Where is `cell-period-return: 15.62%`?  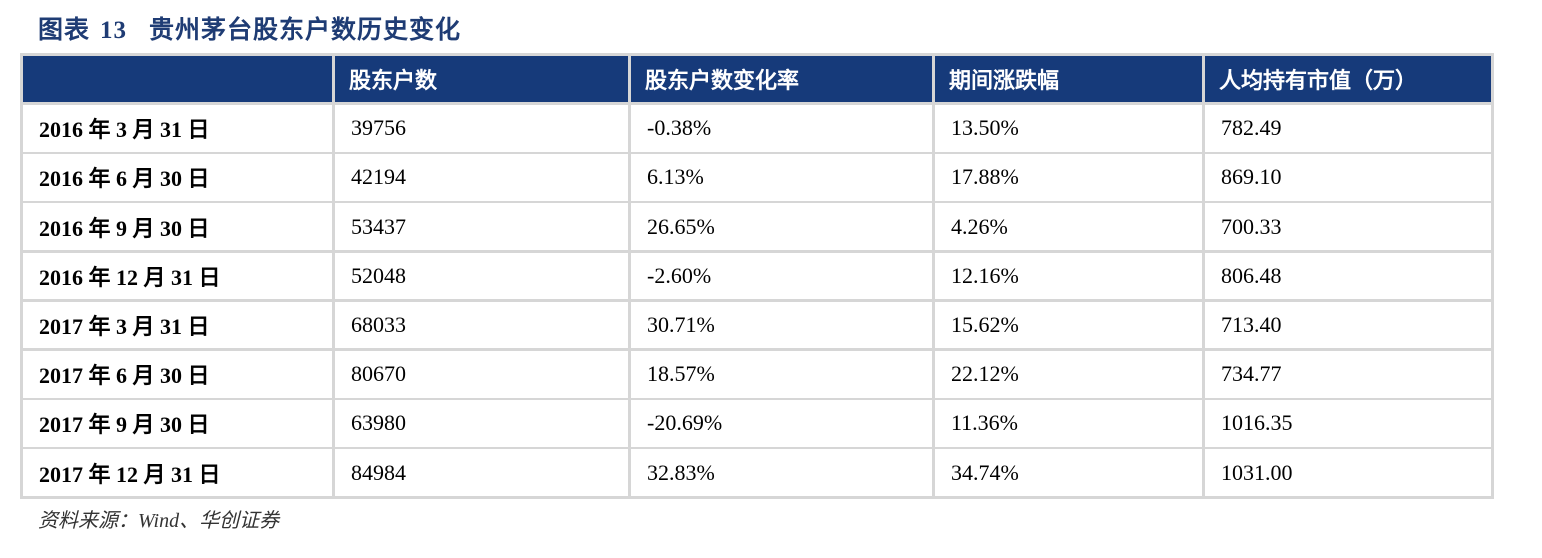 cell-period-return: 15.62% is located at coordinates (1068, 325).